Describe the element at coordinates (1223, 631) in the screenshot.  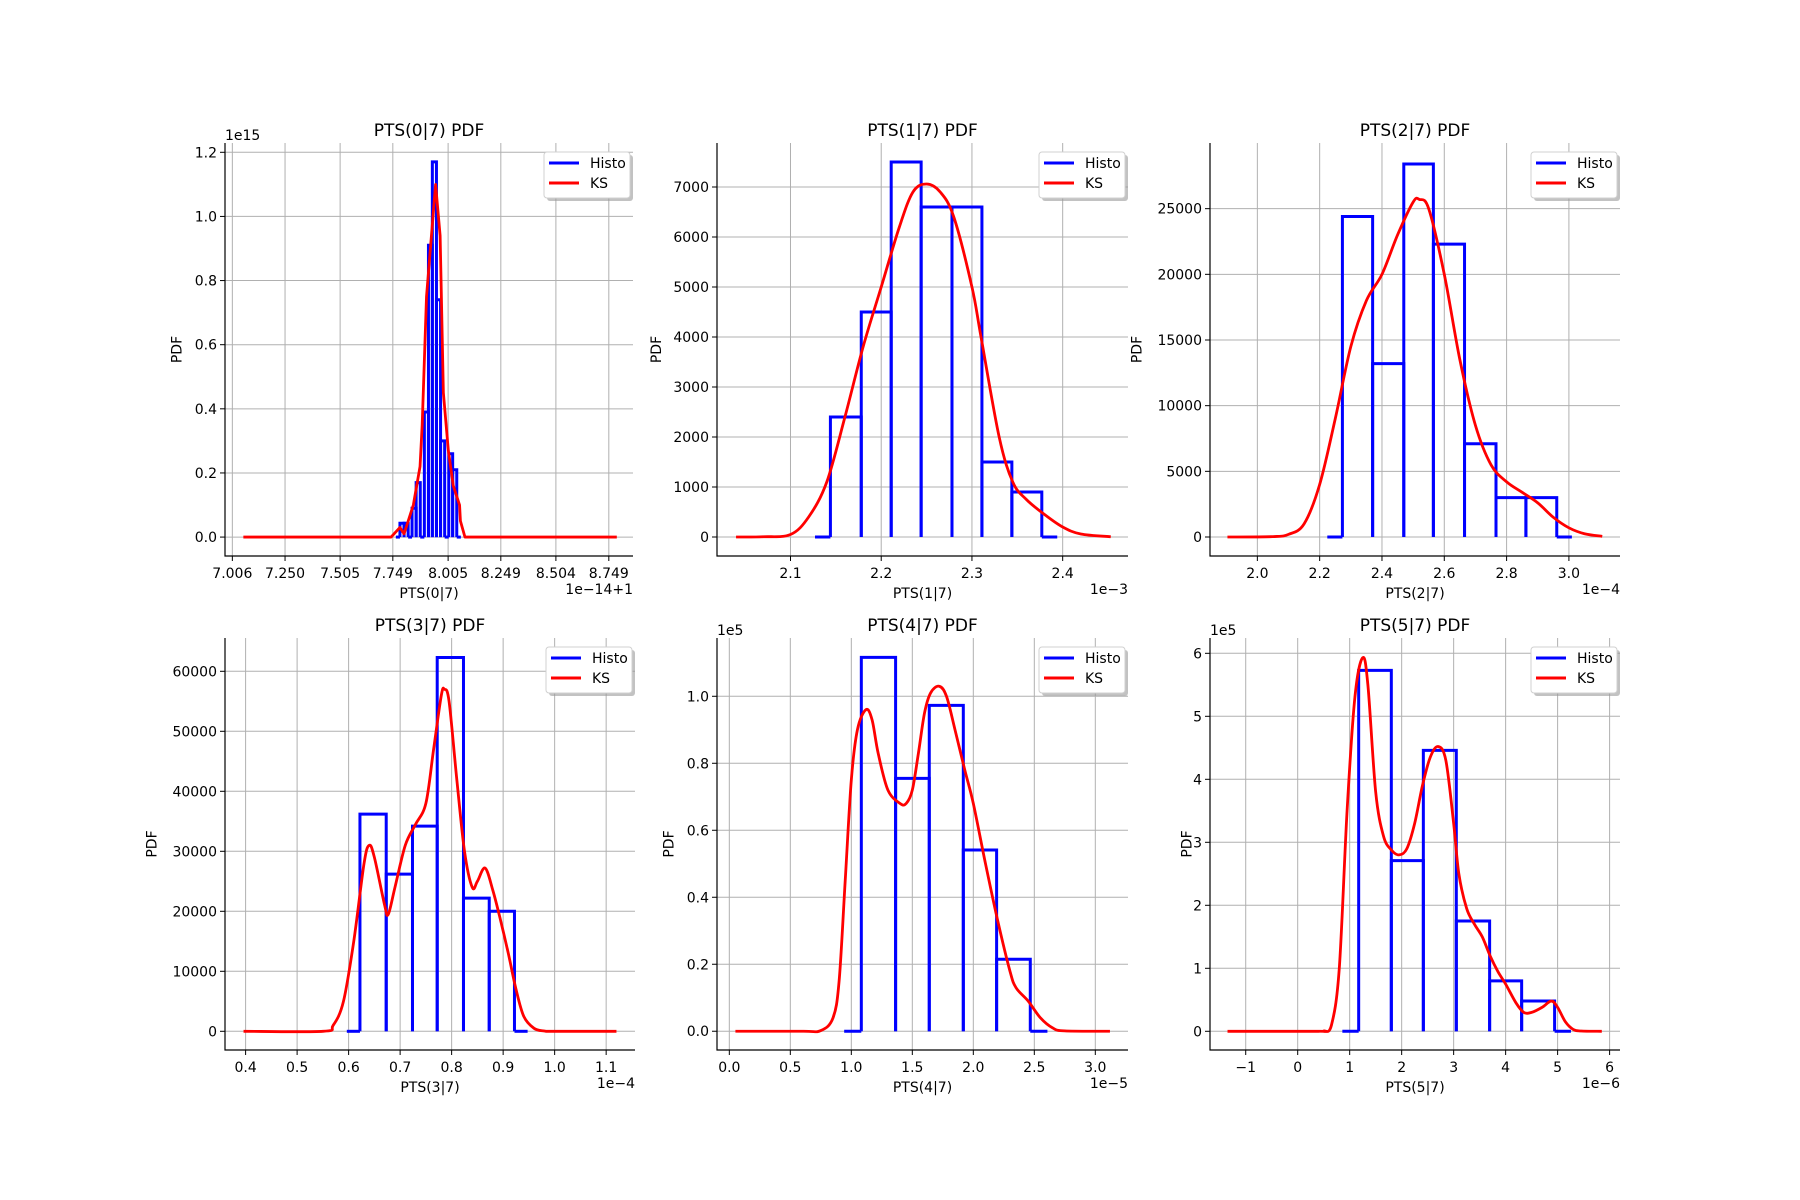
I see `y-offset-label: 1e5` at that location.